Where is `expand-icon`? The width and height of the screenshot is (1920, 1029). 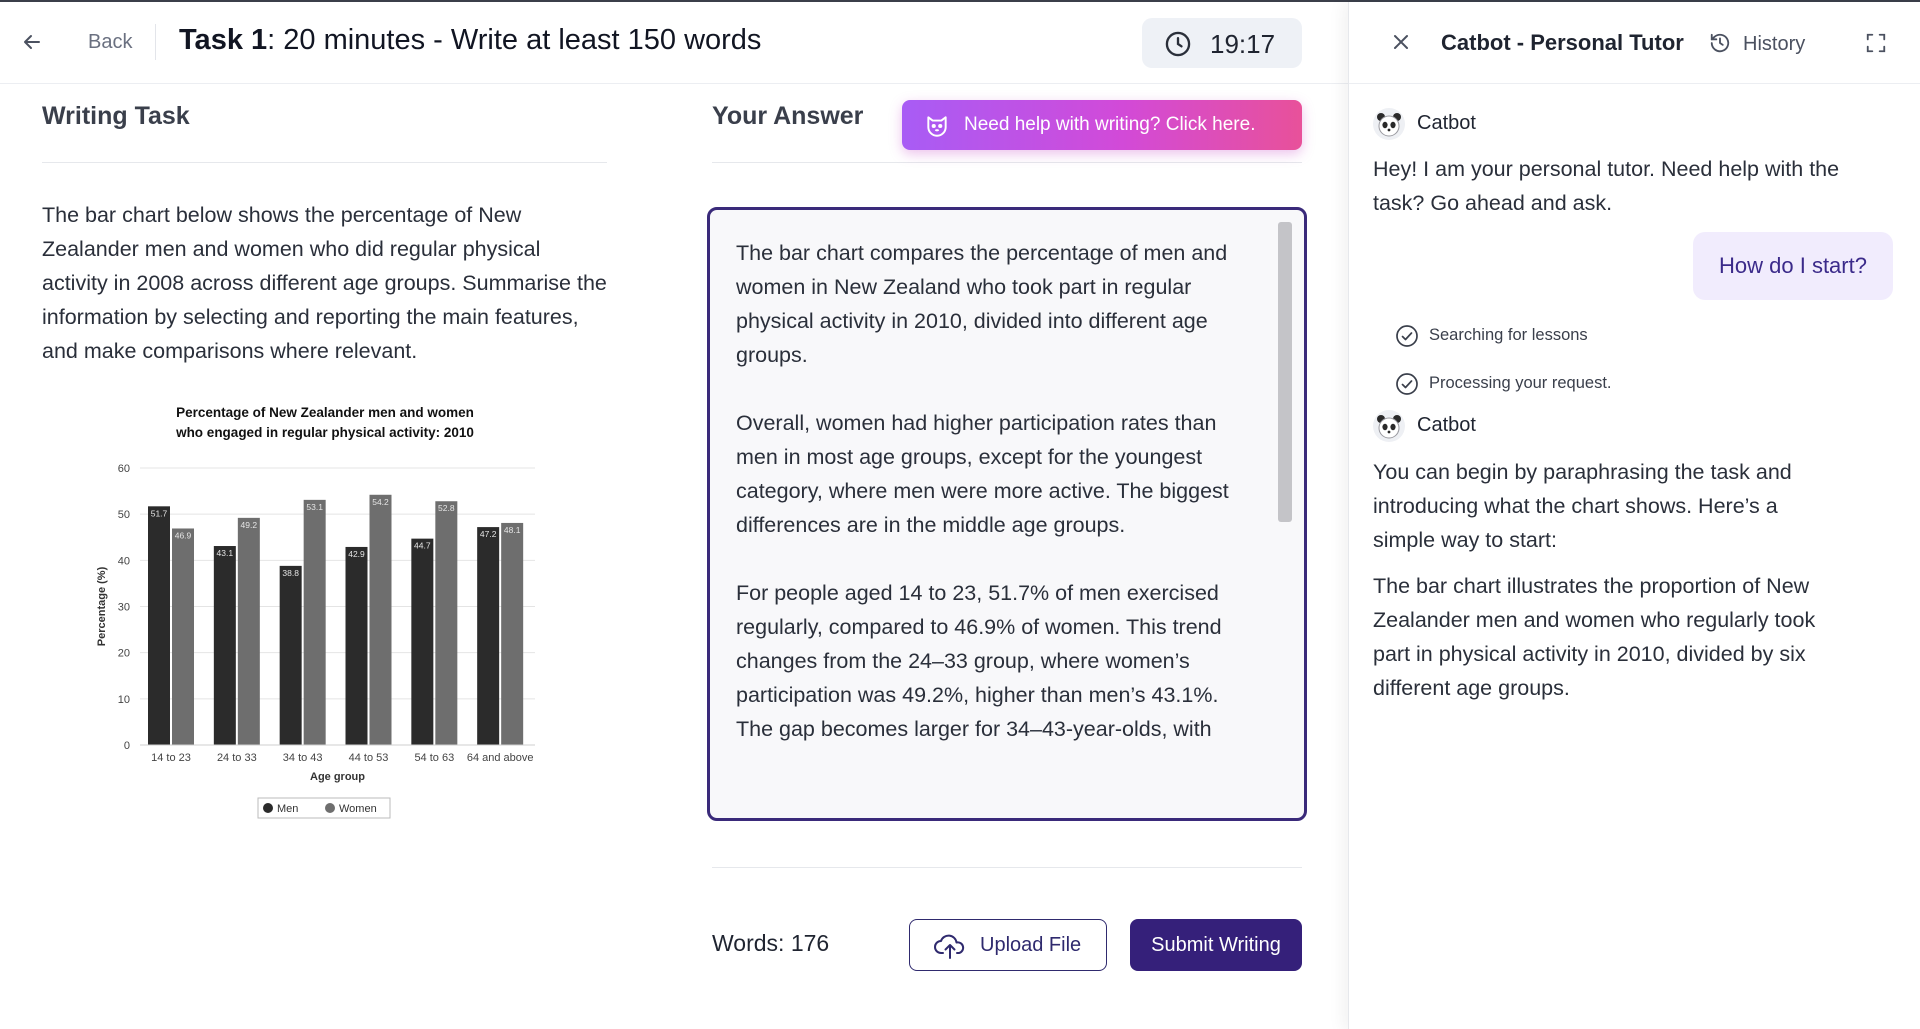 expand-icon is located at coordinates (1876, 43).